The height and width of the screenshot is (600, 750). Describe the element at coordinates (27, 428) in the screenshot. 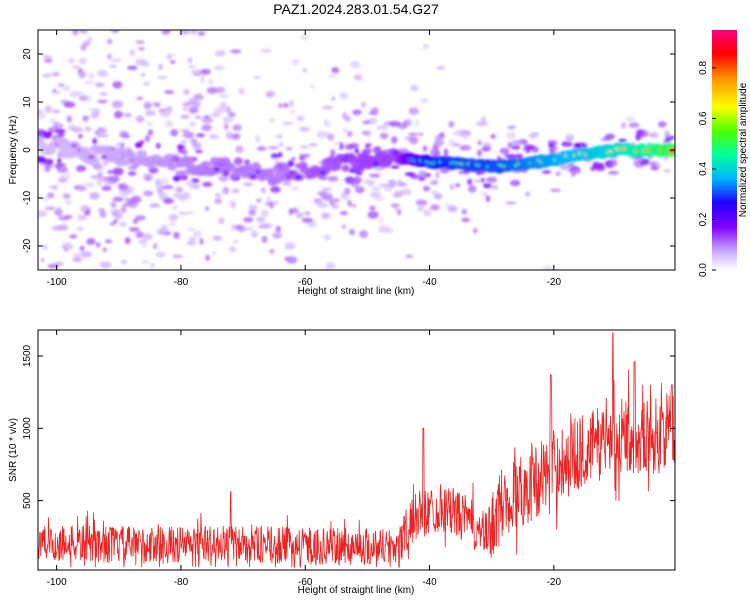

I see `y-tick-label: 1000` at that location.